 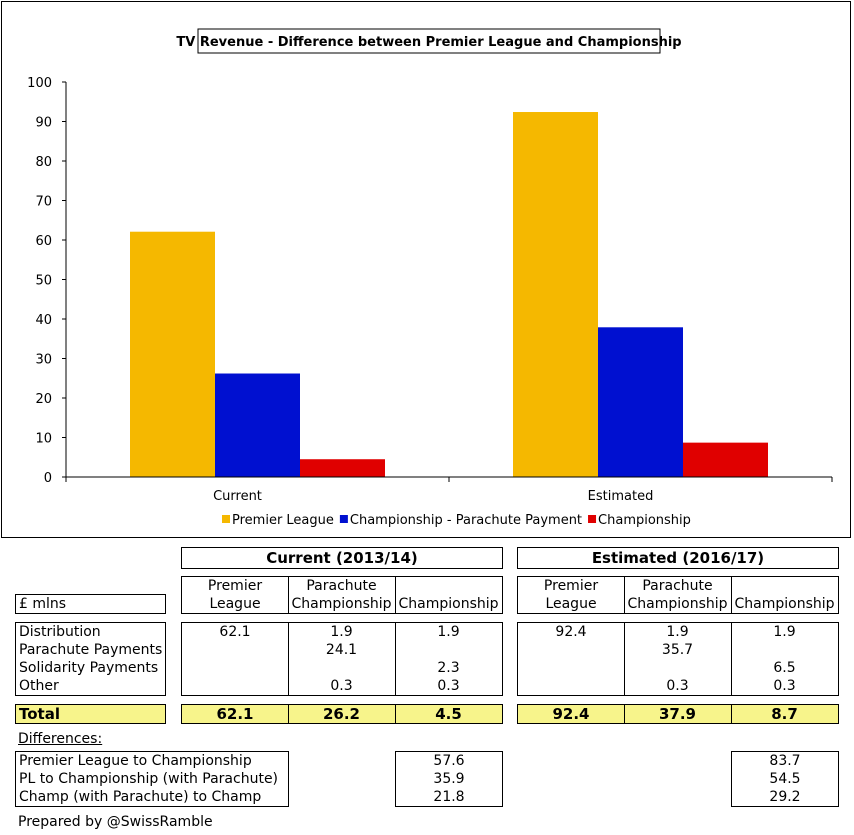 What do you see at coordinates (571, 632) in the screenshot?
I see `estimated-distribution-pl: 92.4` at bounding box center [571, 632].